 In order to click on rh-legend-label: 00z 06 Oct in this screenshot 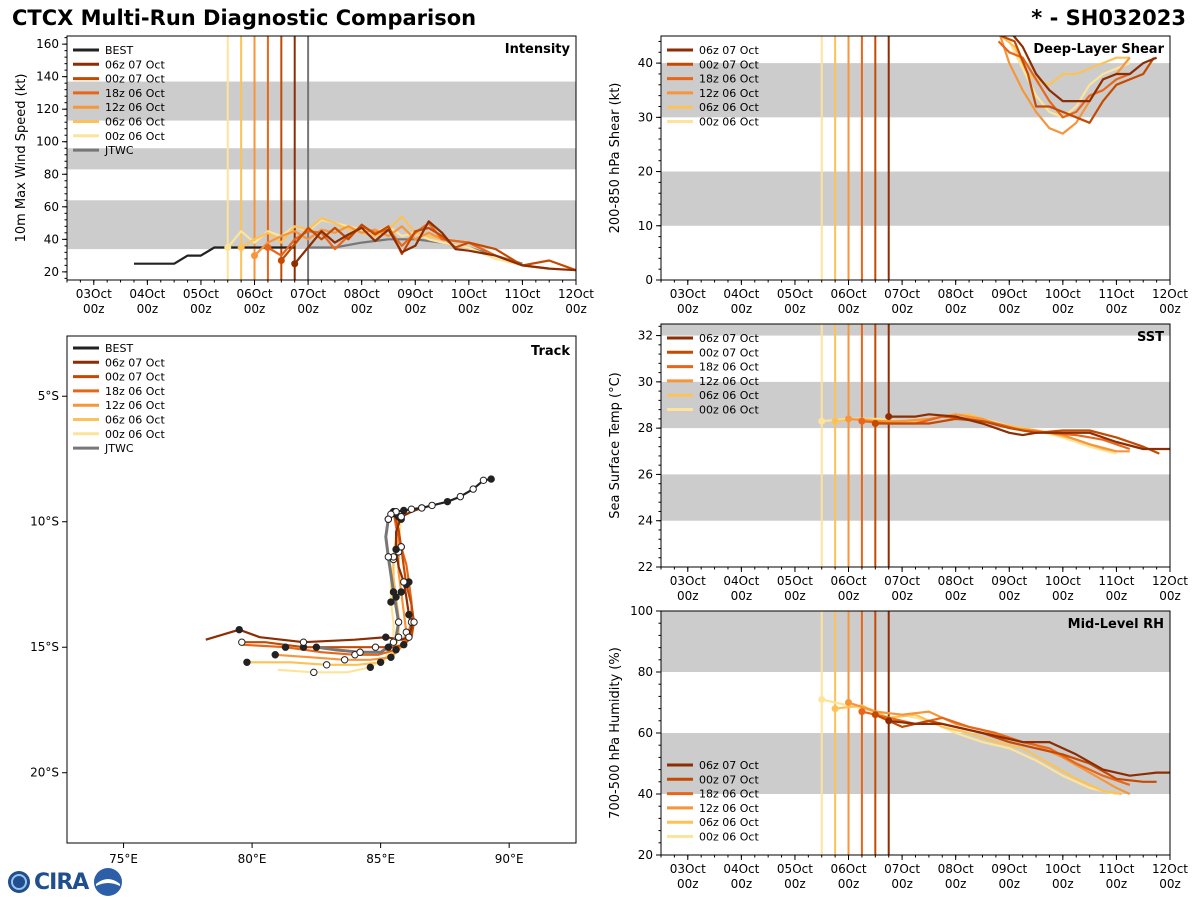, I will do `click(729, 837)`.